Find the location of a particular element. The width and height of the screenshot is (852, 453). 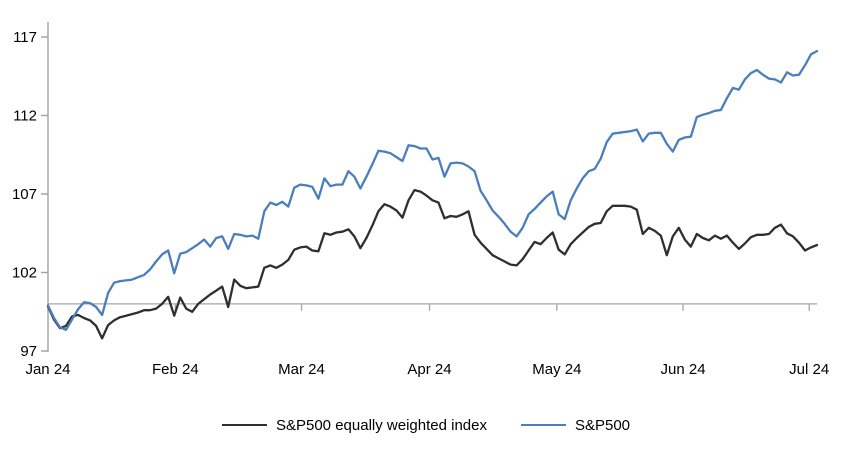

x-tick-label: Jun 24 is located at coordinates (683, 369).